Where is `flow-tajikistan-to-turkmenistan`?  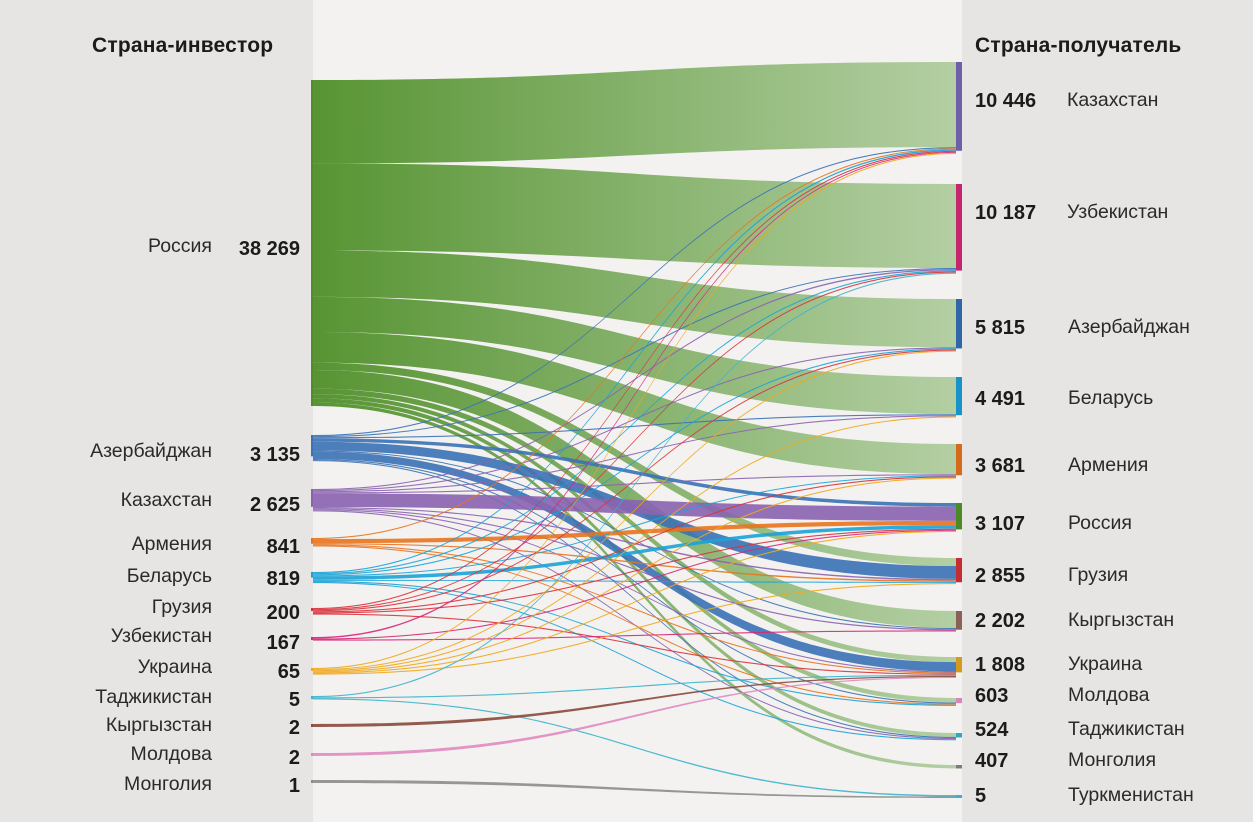
flow-tajikistan-to-turkmenistan is located at coordinates (634, 747).